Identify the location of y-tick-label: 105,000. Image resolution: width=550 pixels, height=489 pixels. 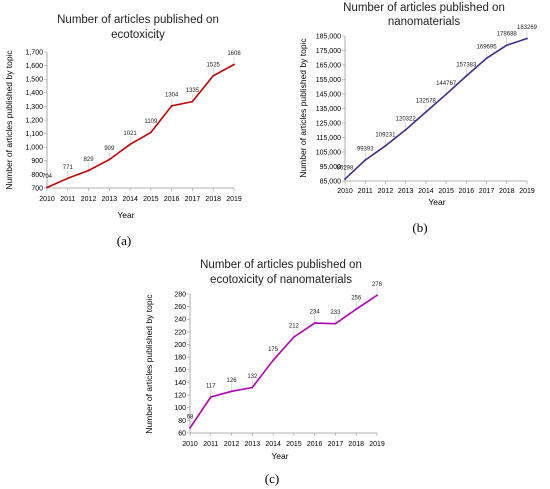
(328, 152).